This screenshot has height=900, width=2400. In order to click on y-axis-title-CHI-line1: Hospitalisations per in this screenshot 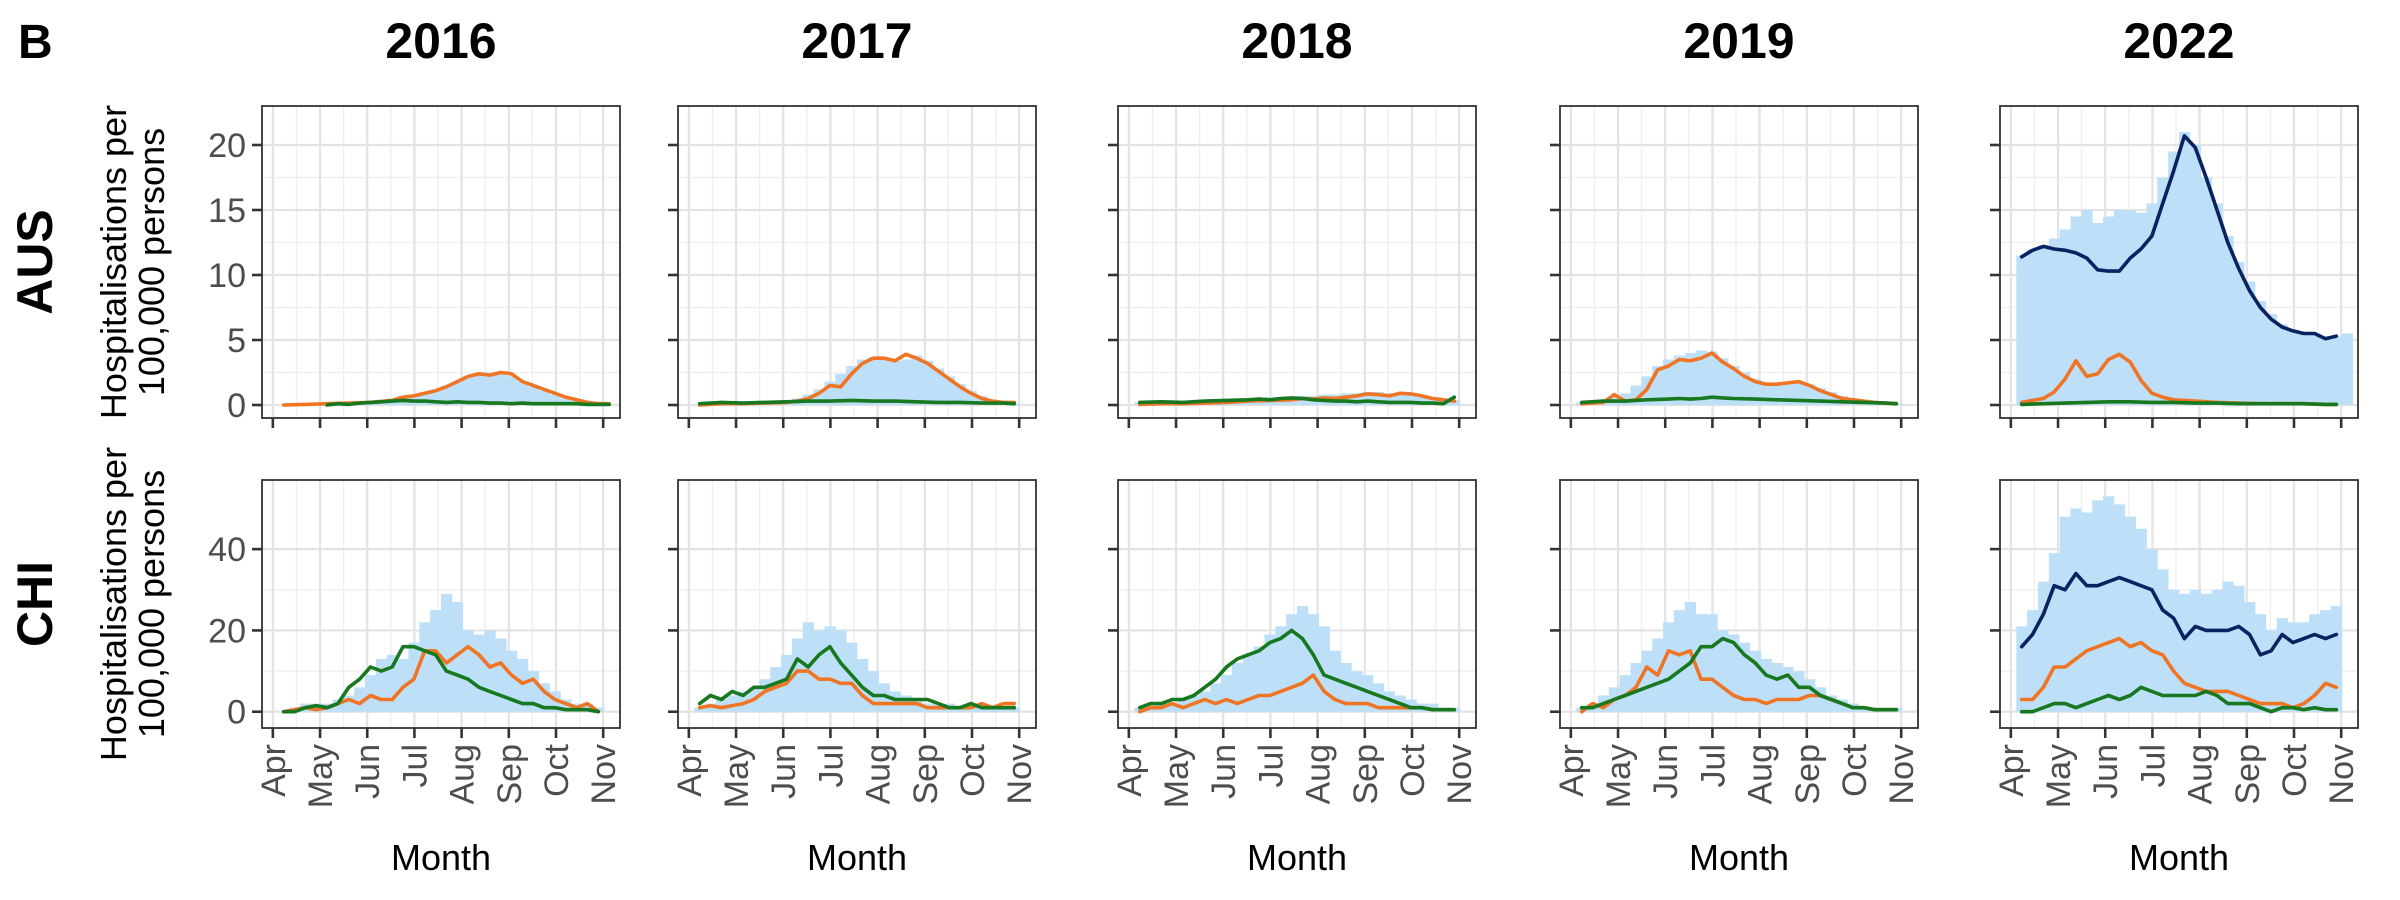, I will do `click(113, 604)`.